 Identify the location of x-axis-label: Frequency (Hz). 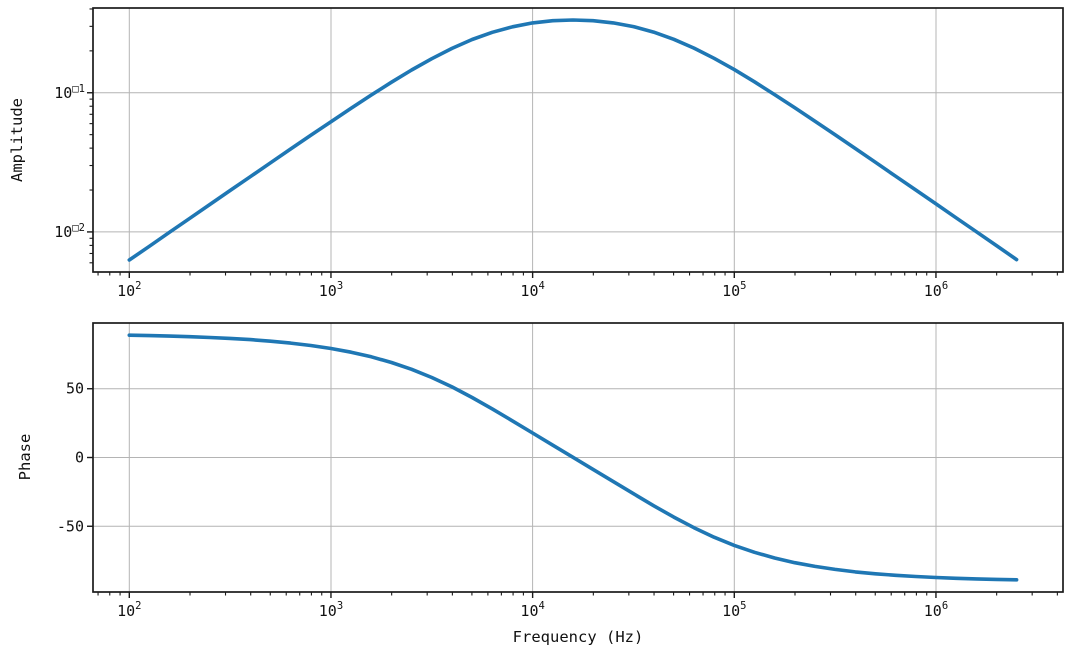
(578, 637).